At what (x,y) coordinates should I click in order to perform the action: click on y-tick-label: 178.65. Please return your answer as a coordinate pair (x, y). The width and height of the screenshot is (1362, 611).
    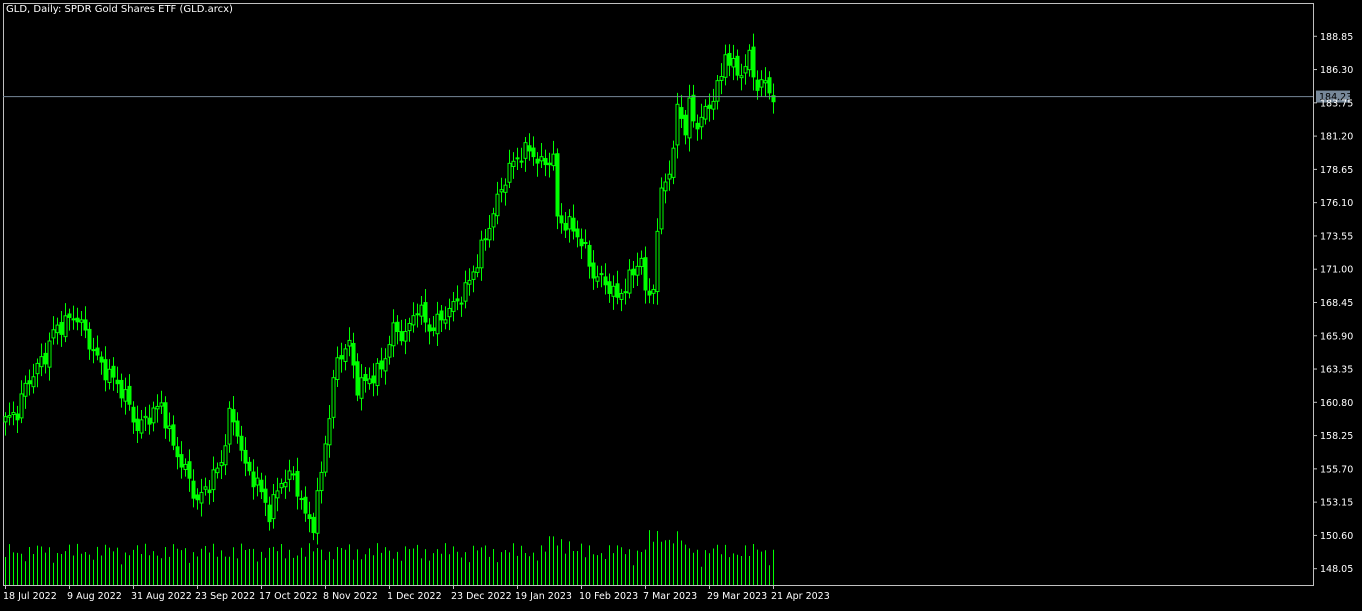
    Looking at the image, I should click on (1336, 170).